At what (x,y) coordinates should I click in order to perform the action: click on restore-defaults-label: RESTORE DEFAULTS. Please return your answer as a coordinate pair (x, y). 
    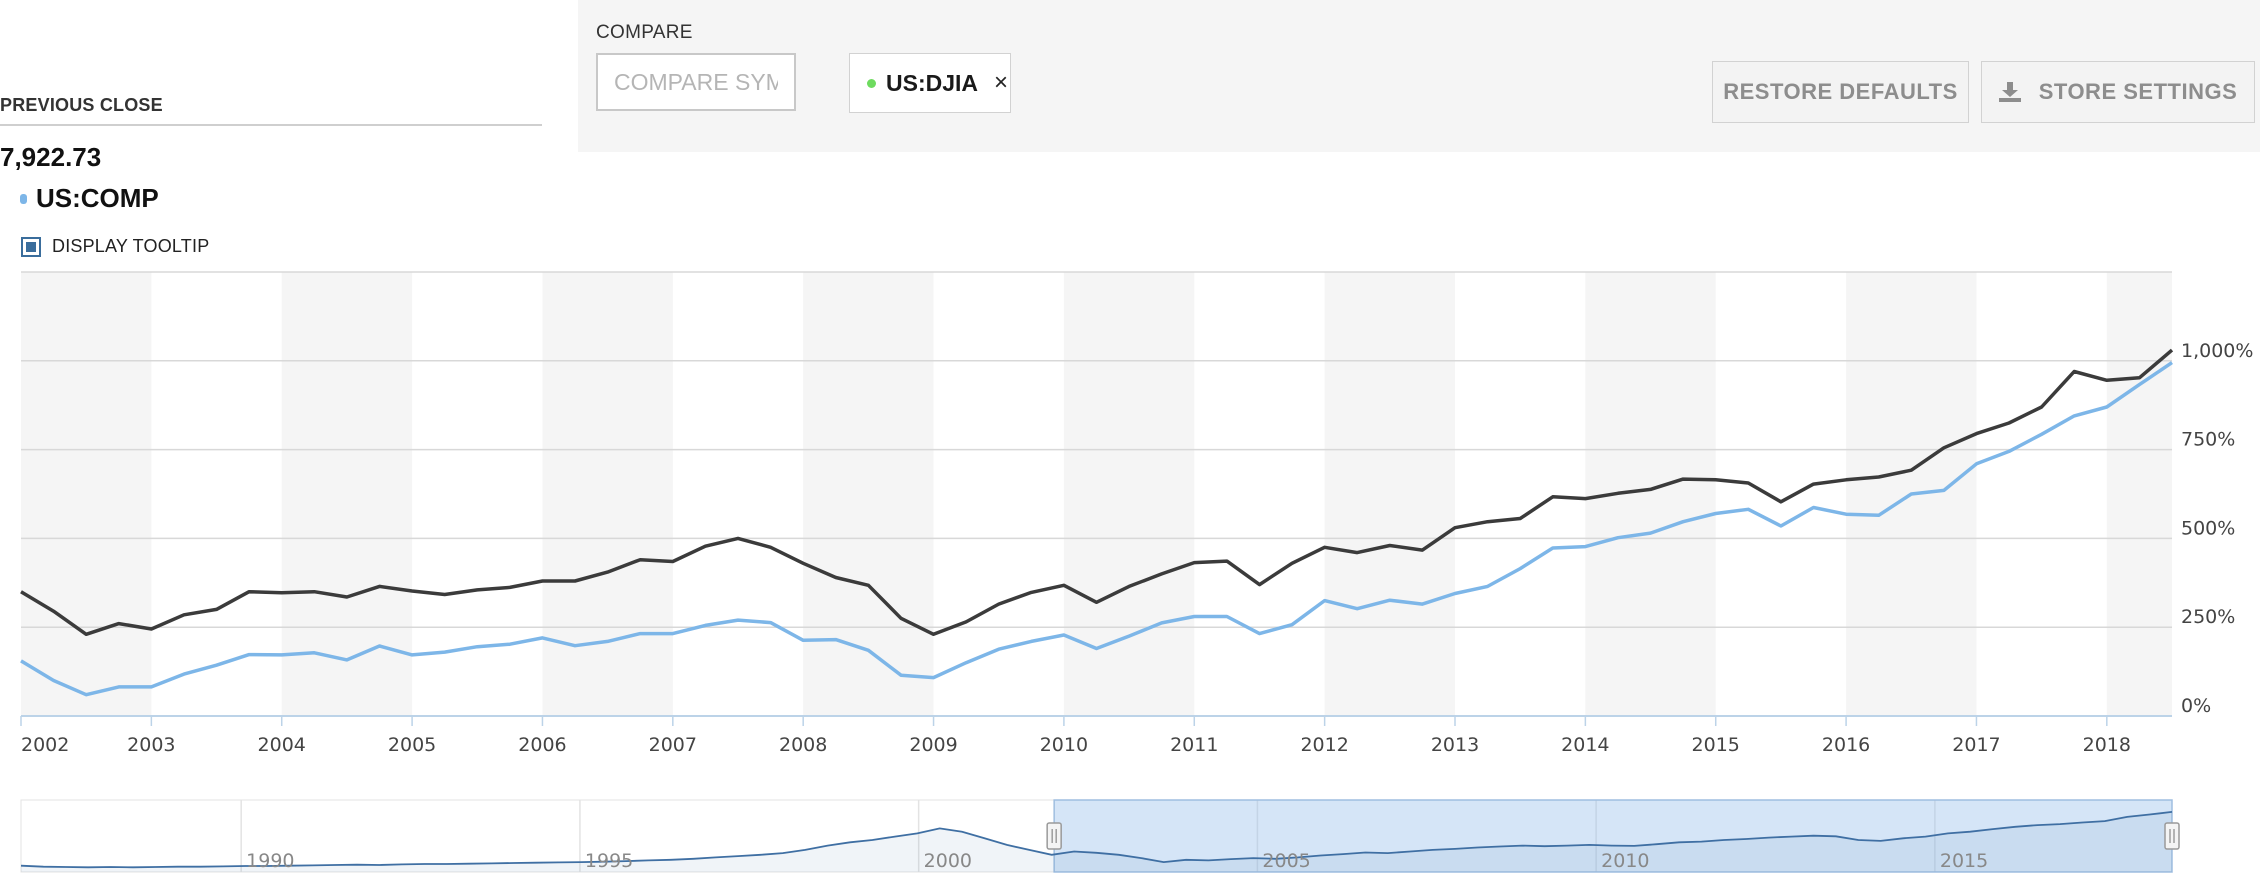
    Looking at the image, I should click on (1840, 91).